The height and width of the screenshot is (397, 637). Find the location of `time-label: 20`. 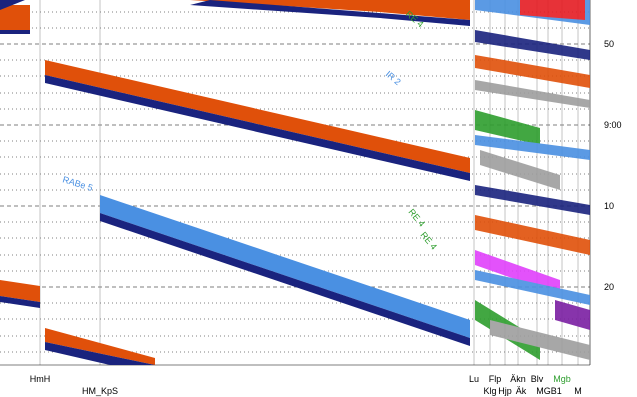

time-label: 20 is located at coordinates (609, 287).